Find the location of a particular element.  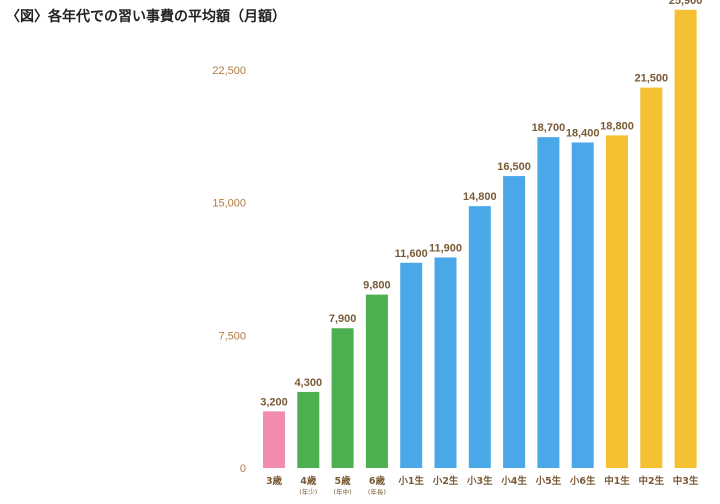

x-tick-label: 6歳 is located at coordinates (377, 481).